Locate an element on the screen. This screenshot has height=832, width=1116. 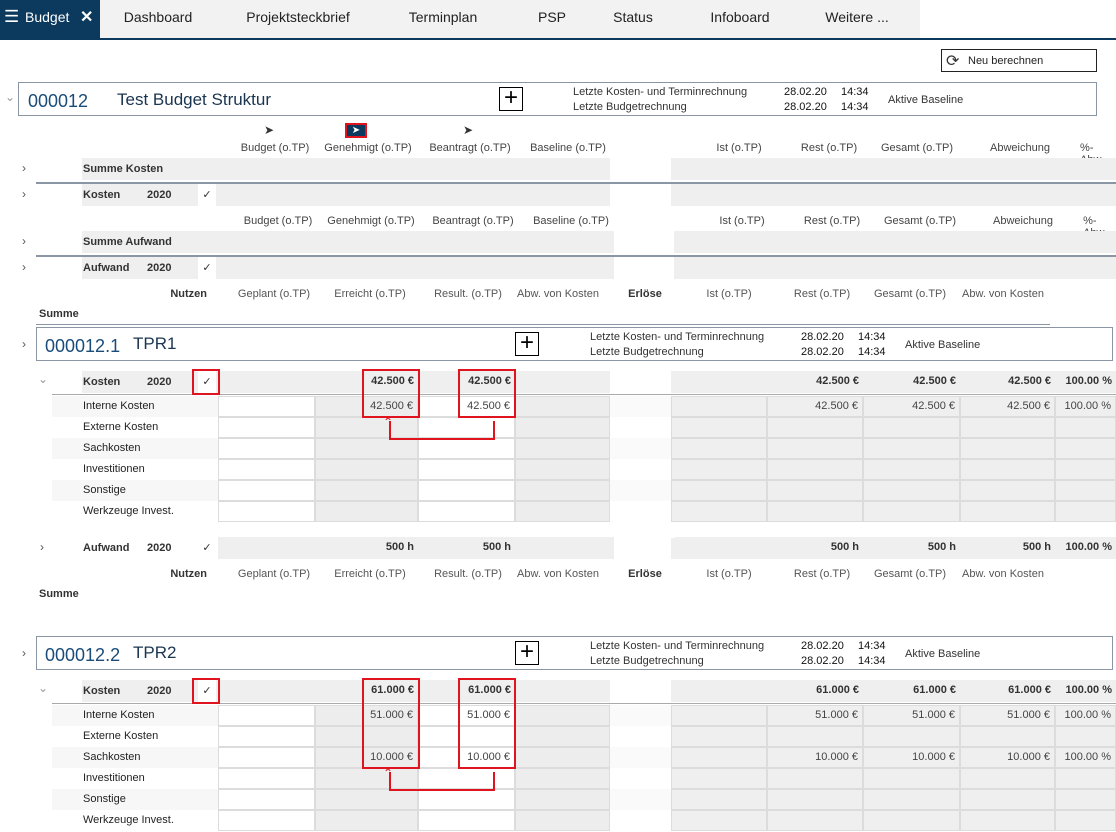
benefit-header-abw2: Abw. von Kosten is located at coordinates (1003, 574).